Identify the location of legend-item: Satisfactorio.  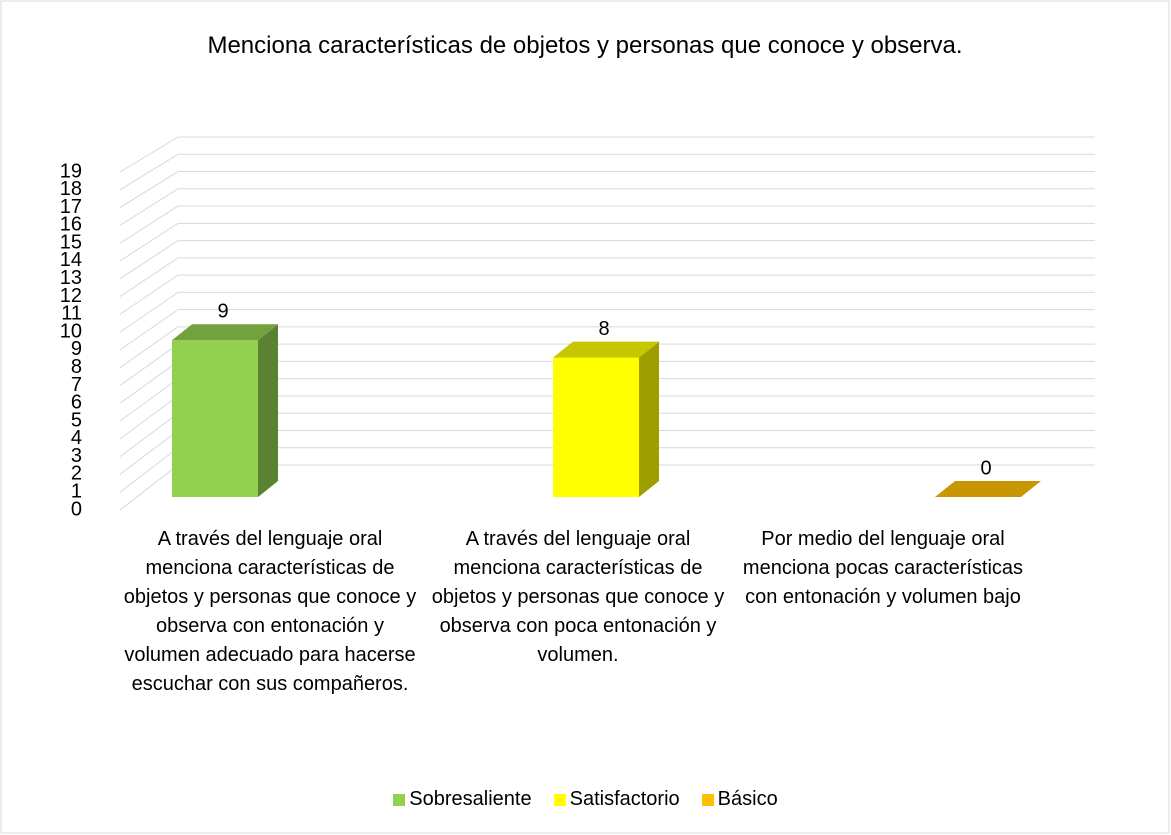
(616, 799).